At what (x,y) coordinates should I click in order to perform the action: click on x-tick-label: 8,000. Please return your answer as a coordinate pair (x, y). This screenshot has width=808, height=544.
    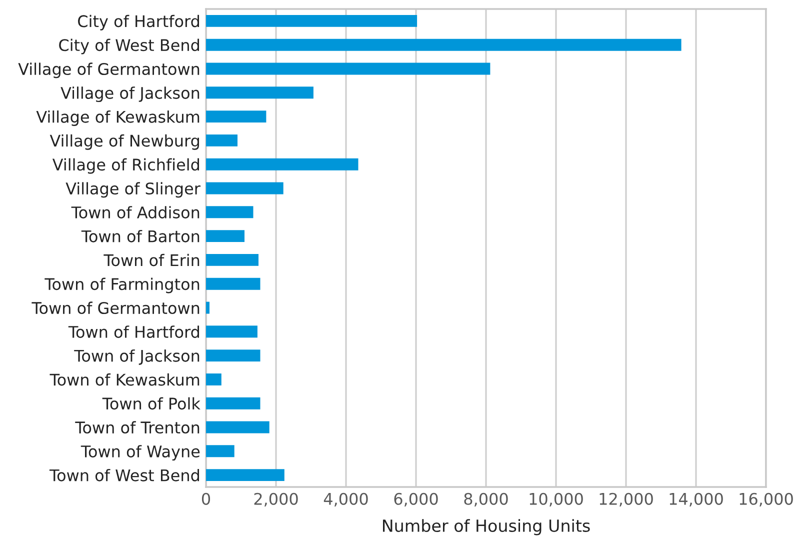
    Looking at the image, I should click on (486, 499).